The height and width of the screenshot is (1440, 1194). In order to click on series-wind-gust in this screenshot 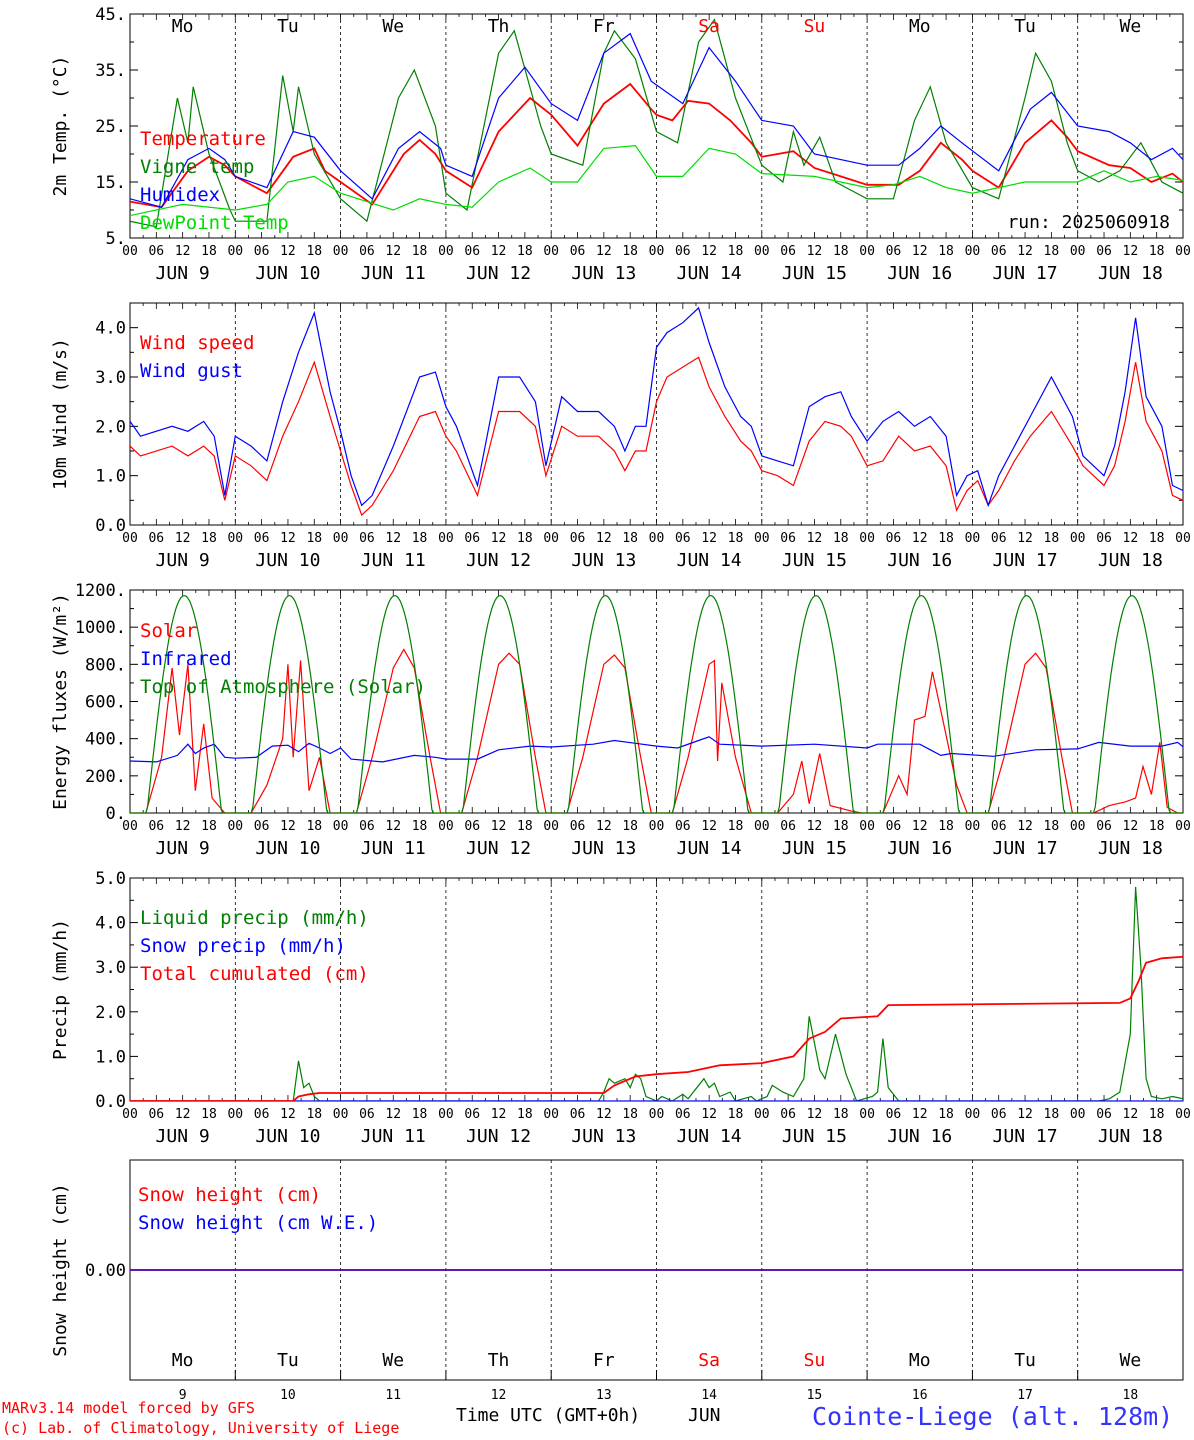, I will do `click(656, 407)`.